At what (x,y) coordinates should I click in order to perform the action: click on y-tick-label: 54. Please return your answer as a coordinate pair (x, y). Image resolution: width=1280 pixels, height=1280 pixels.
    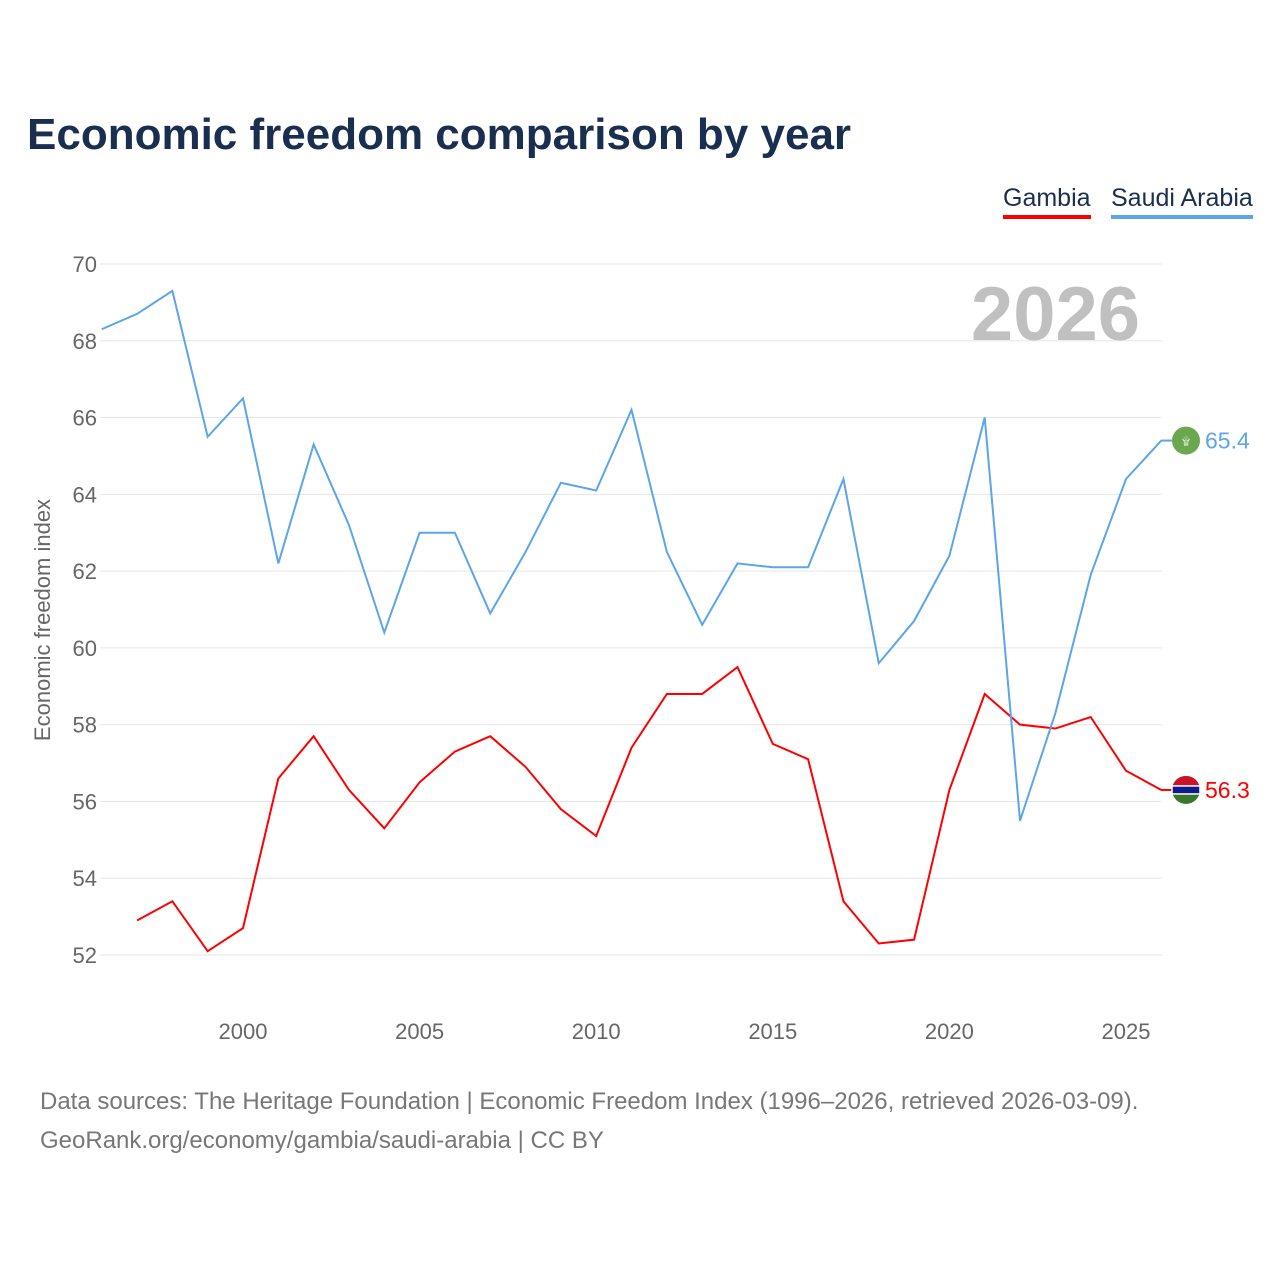
    Looking at the image, I should click on (85, 878).